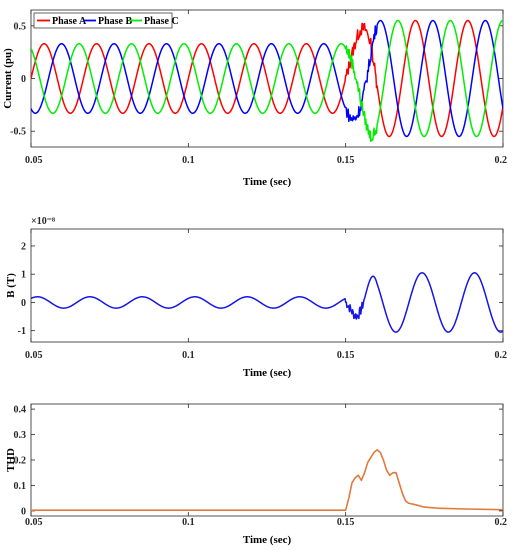  I want to click on y-tick-label: 0.5, so click(20, 26).